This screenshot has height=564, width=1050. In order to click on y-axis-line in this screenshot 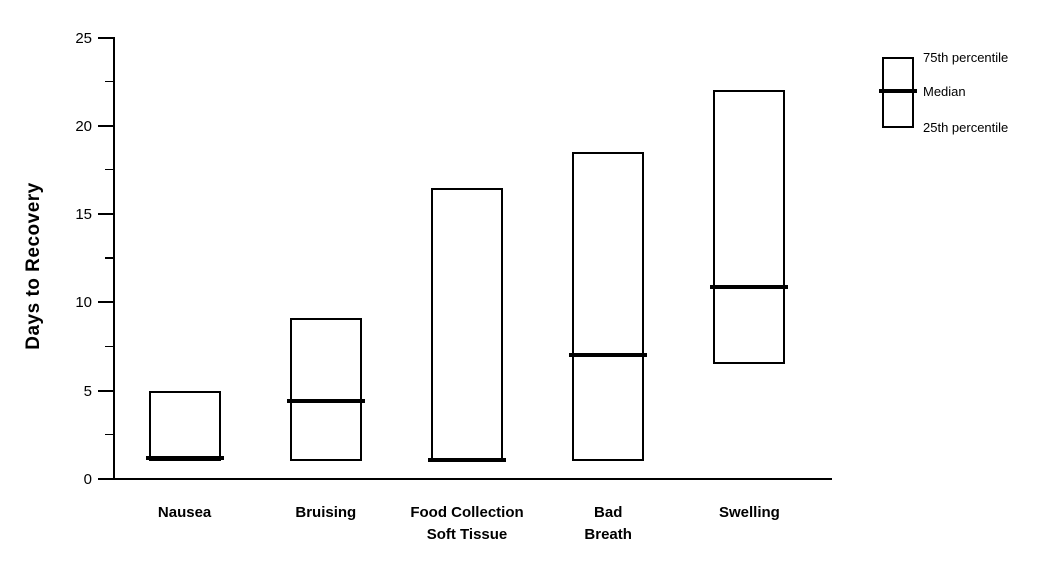, I will do `click(114, 258)`.